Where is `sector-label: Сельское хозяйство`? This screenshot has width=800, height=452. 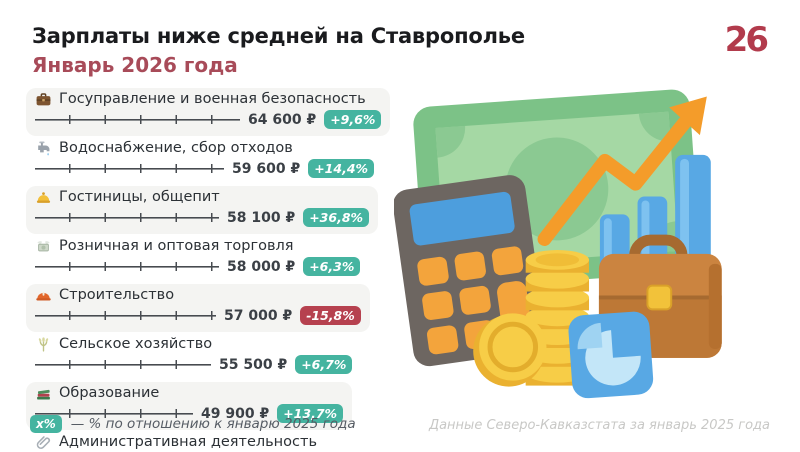
sector-label: Сельское хозяйство is located at coordinates (136, 344).